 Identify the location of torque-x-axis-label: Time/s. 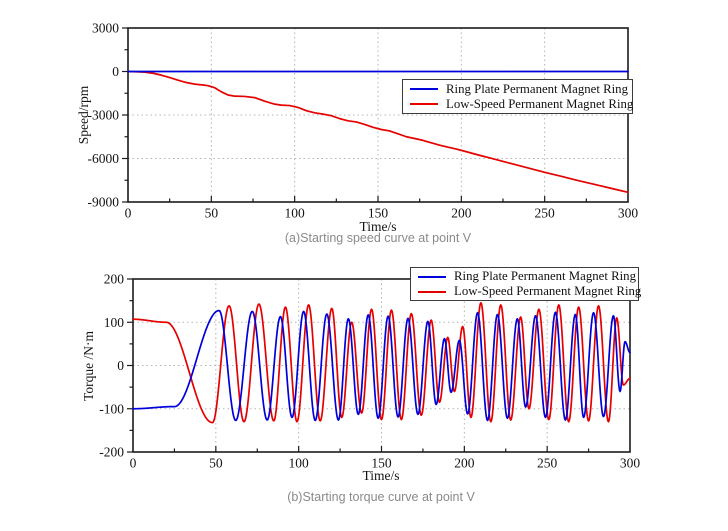
(381, 475).